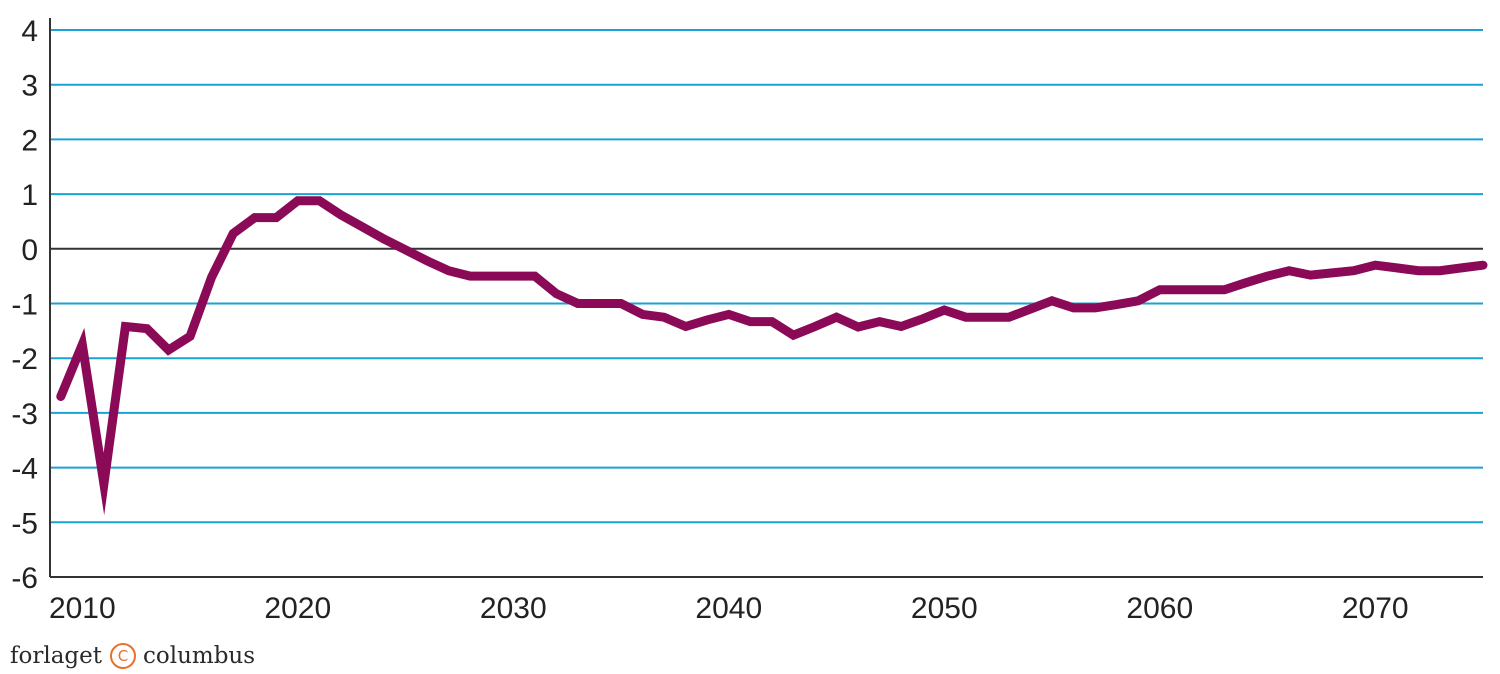 The height and width of the screenshot is (674, 1500). I want to click on x-tick-label-2050: 2050, so click(944, 608).